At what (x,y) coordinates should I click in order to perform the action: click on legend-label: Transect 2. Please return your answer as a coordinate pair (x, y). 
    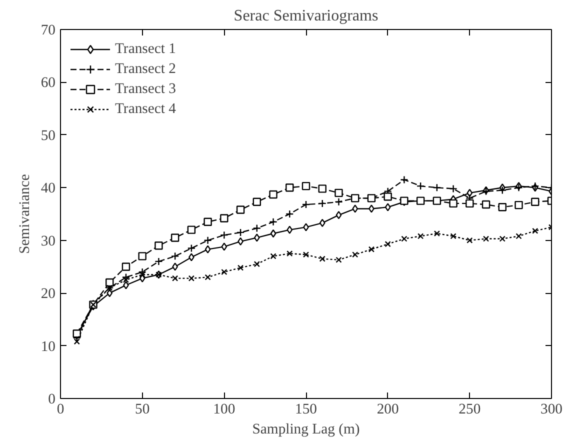
    Looking at the image, I should click on (145, 69).